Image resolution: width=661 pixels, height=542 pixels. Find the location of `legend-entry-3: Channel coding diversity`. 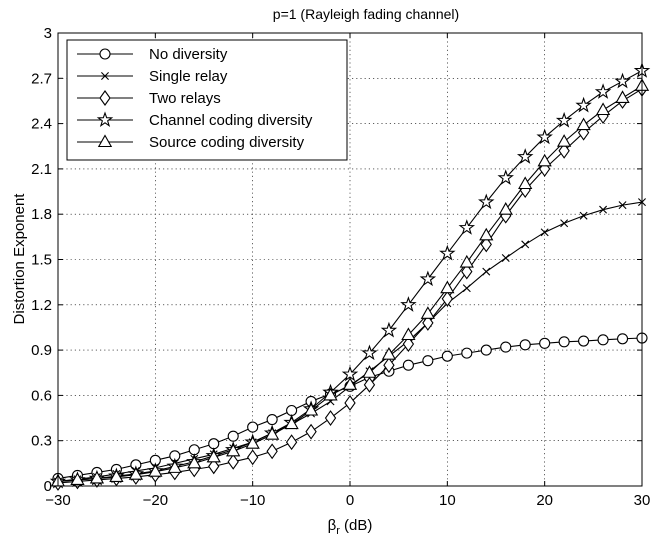

legend-entry-3: Channel coding diversity is located at coordinates (195, 120).